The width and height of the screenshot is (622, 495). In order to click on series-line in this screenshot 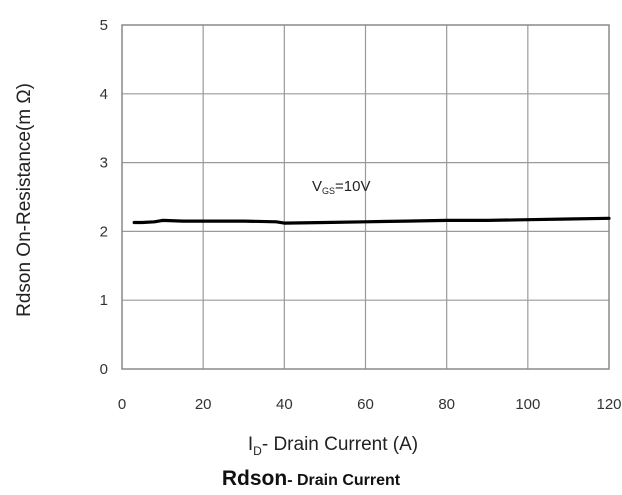, I will do `click(371, 220)`.